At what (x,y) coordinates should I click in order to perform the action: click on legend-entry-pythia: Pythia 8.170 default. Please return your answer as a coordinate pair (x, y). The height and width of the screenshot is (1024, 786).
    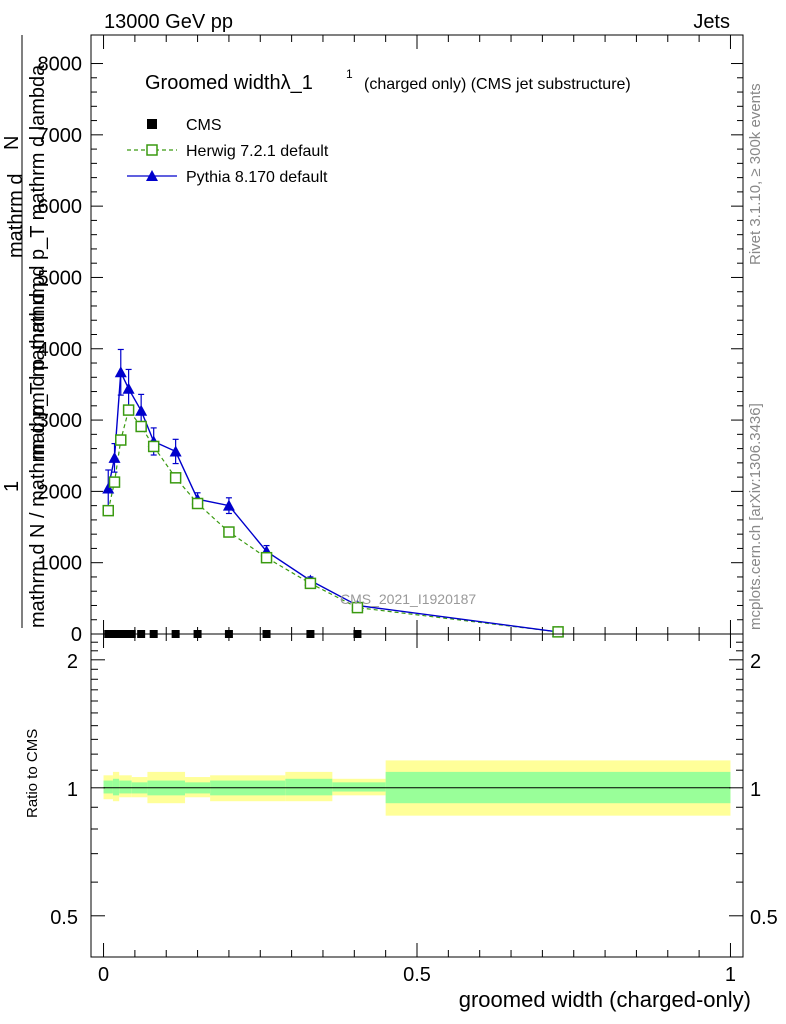
    Looking at the image, I should click on (227, 177).